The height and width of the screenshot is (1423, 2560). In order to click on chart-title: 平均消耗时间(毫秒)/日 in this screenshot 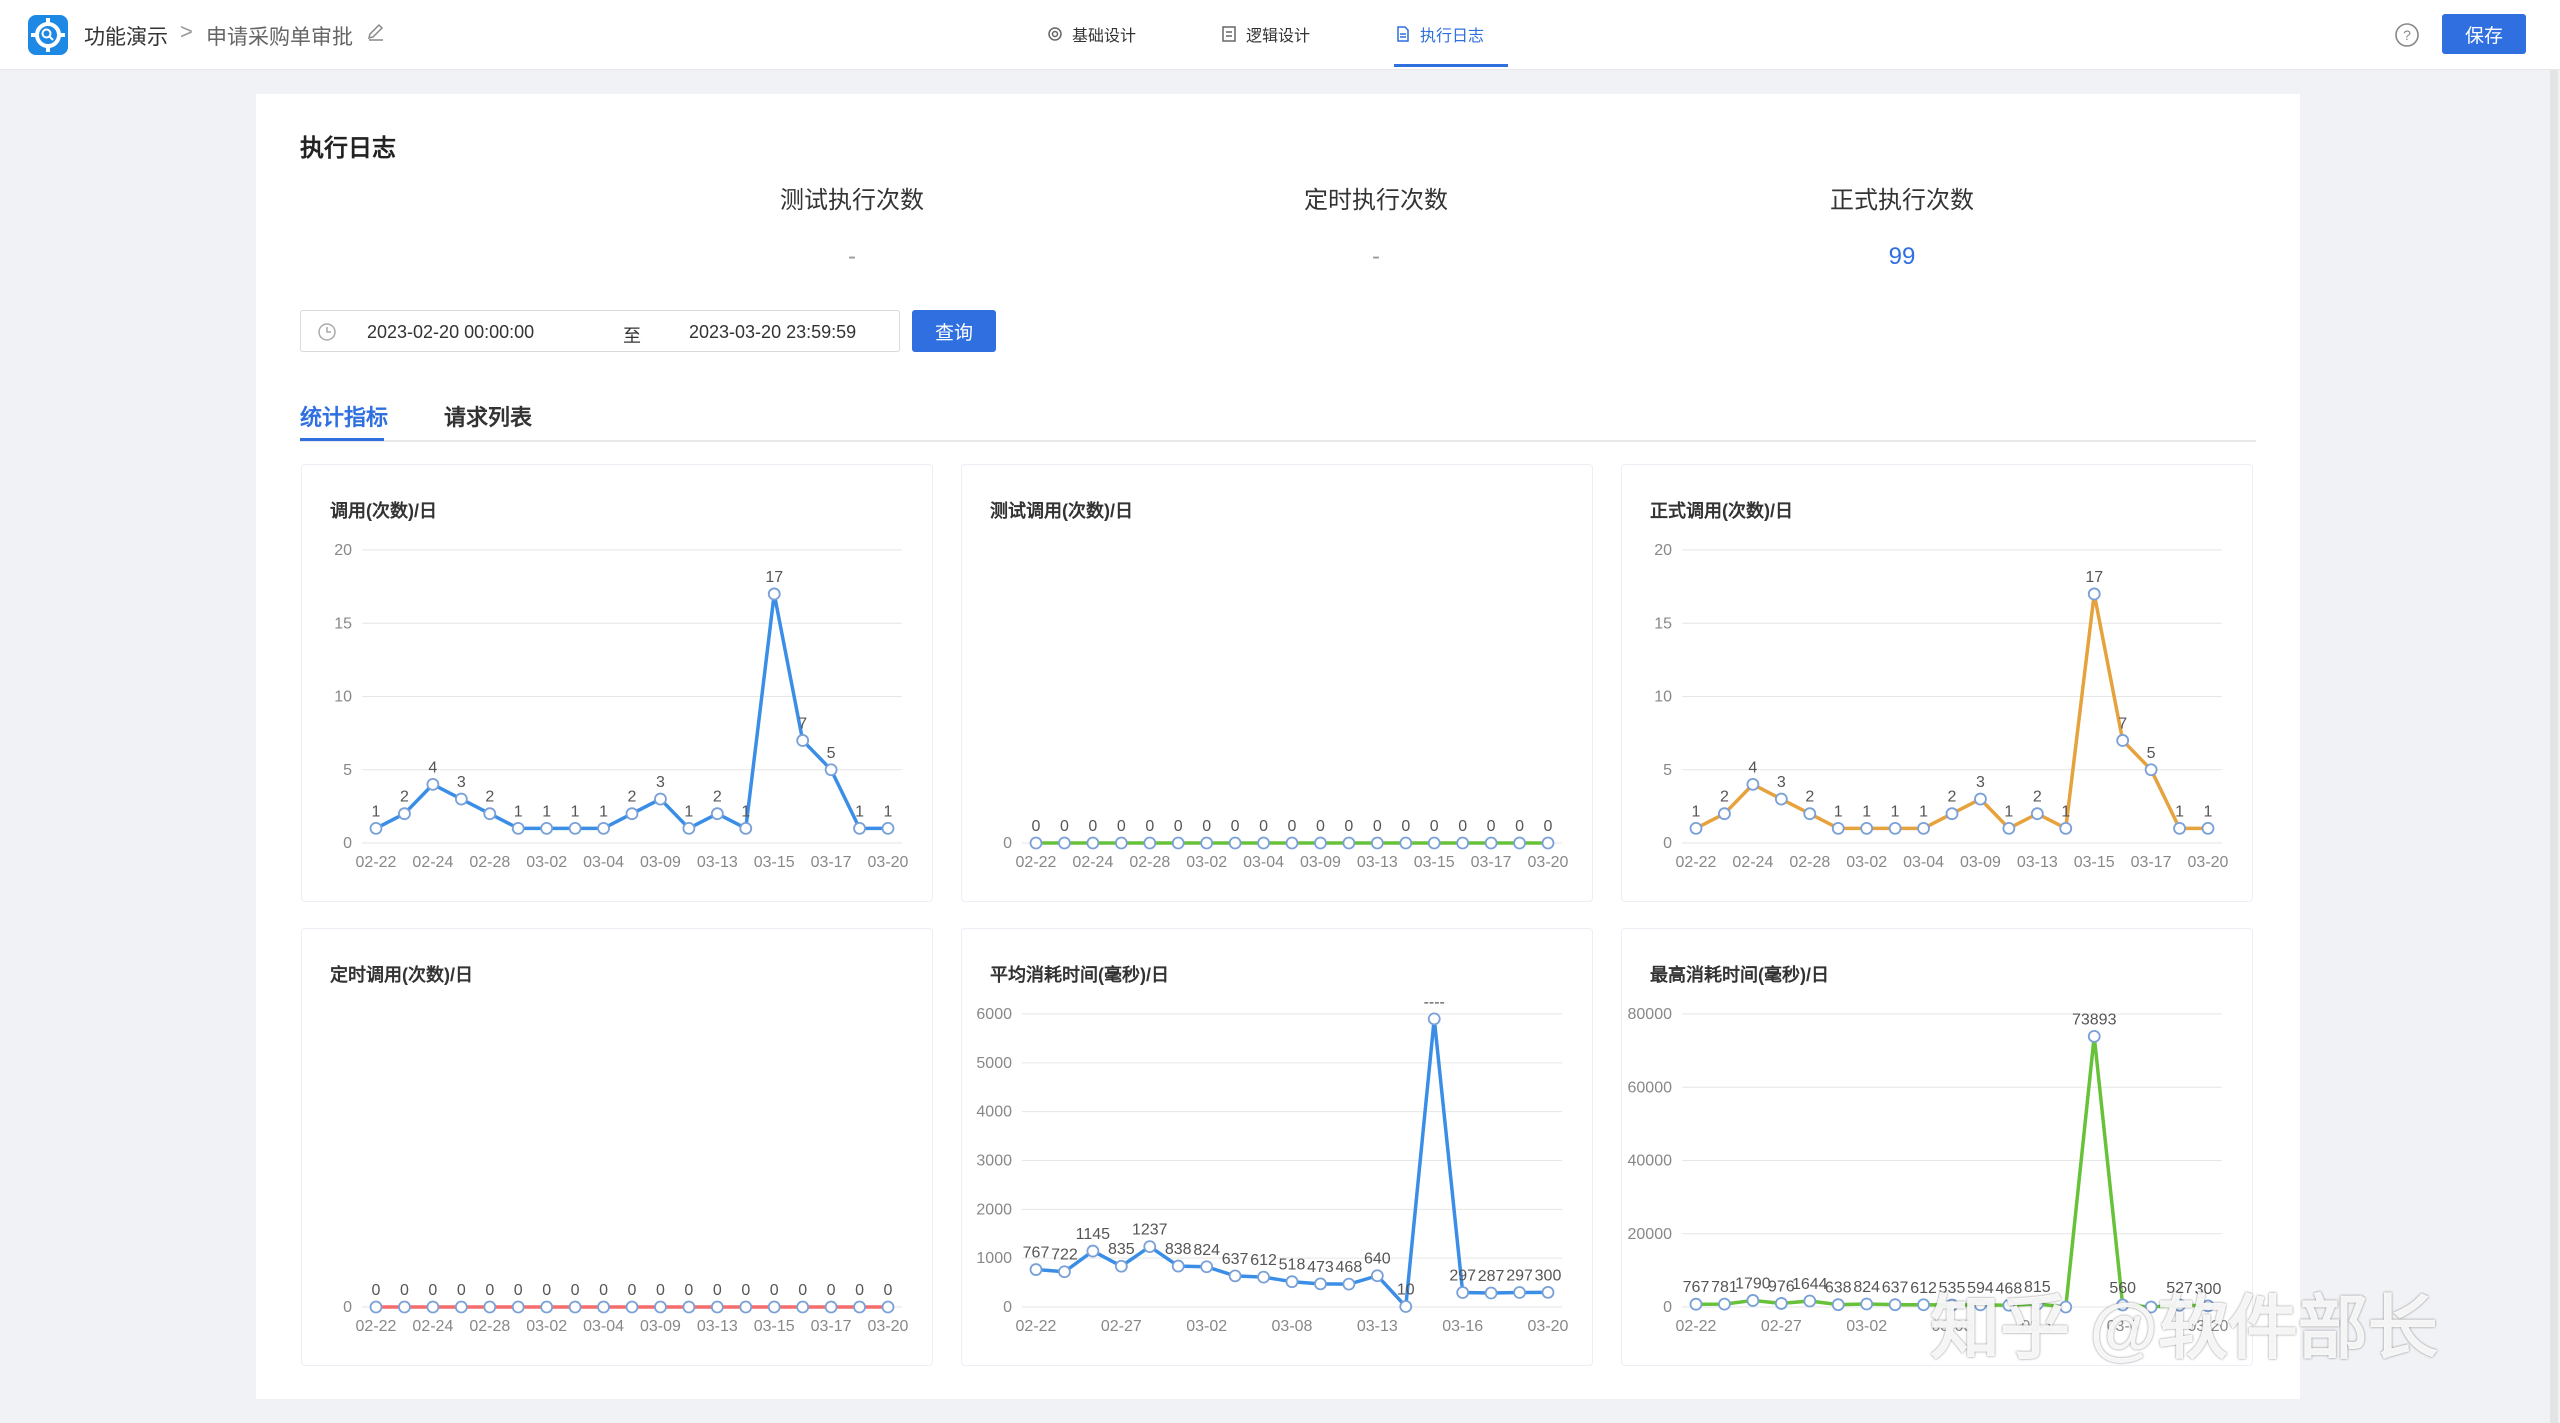, I will do `click(1079, 975)`.